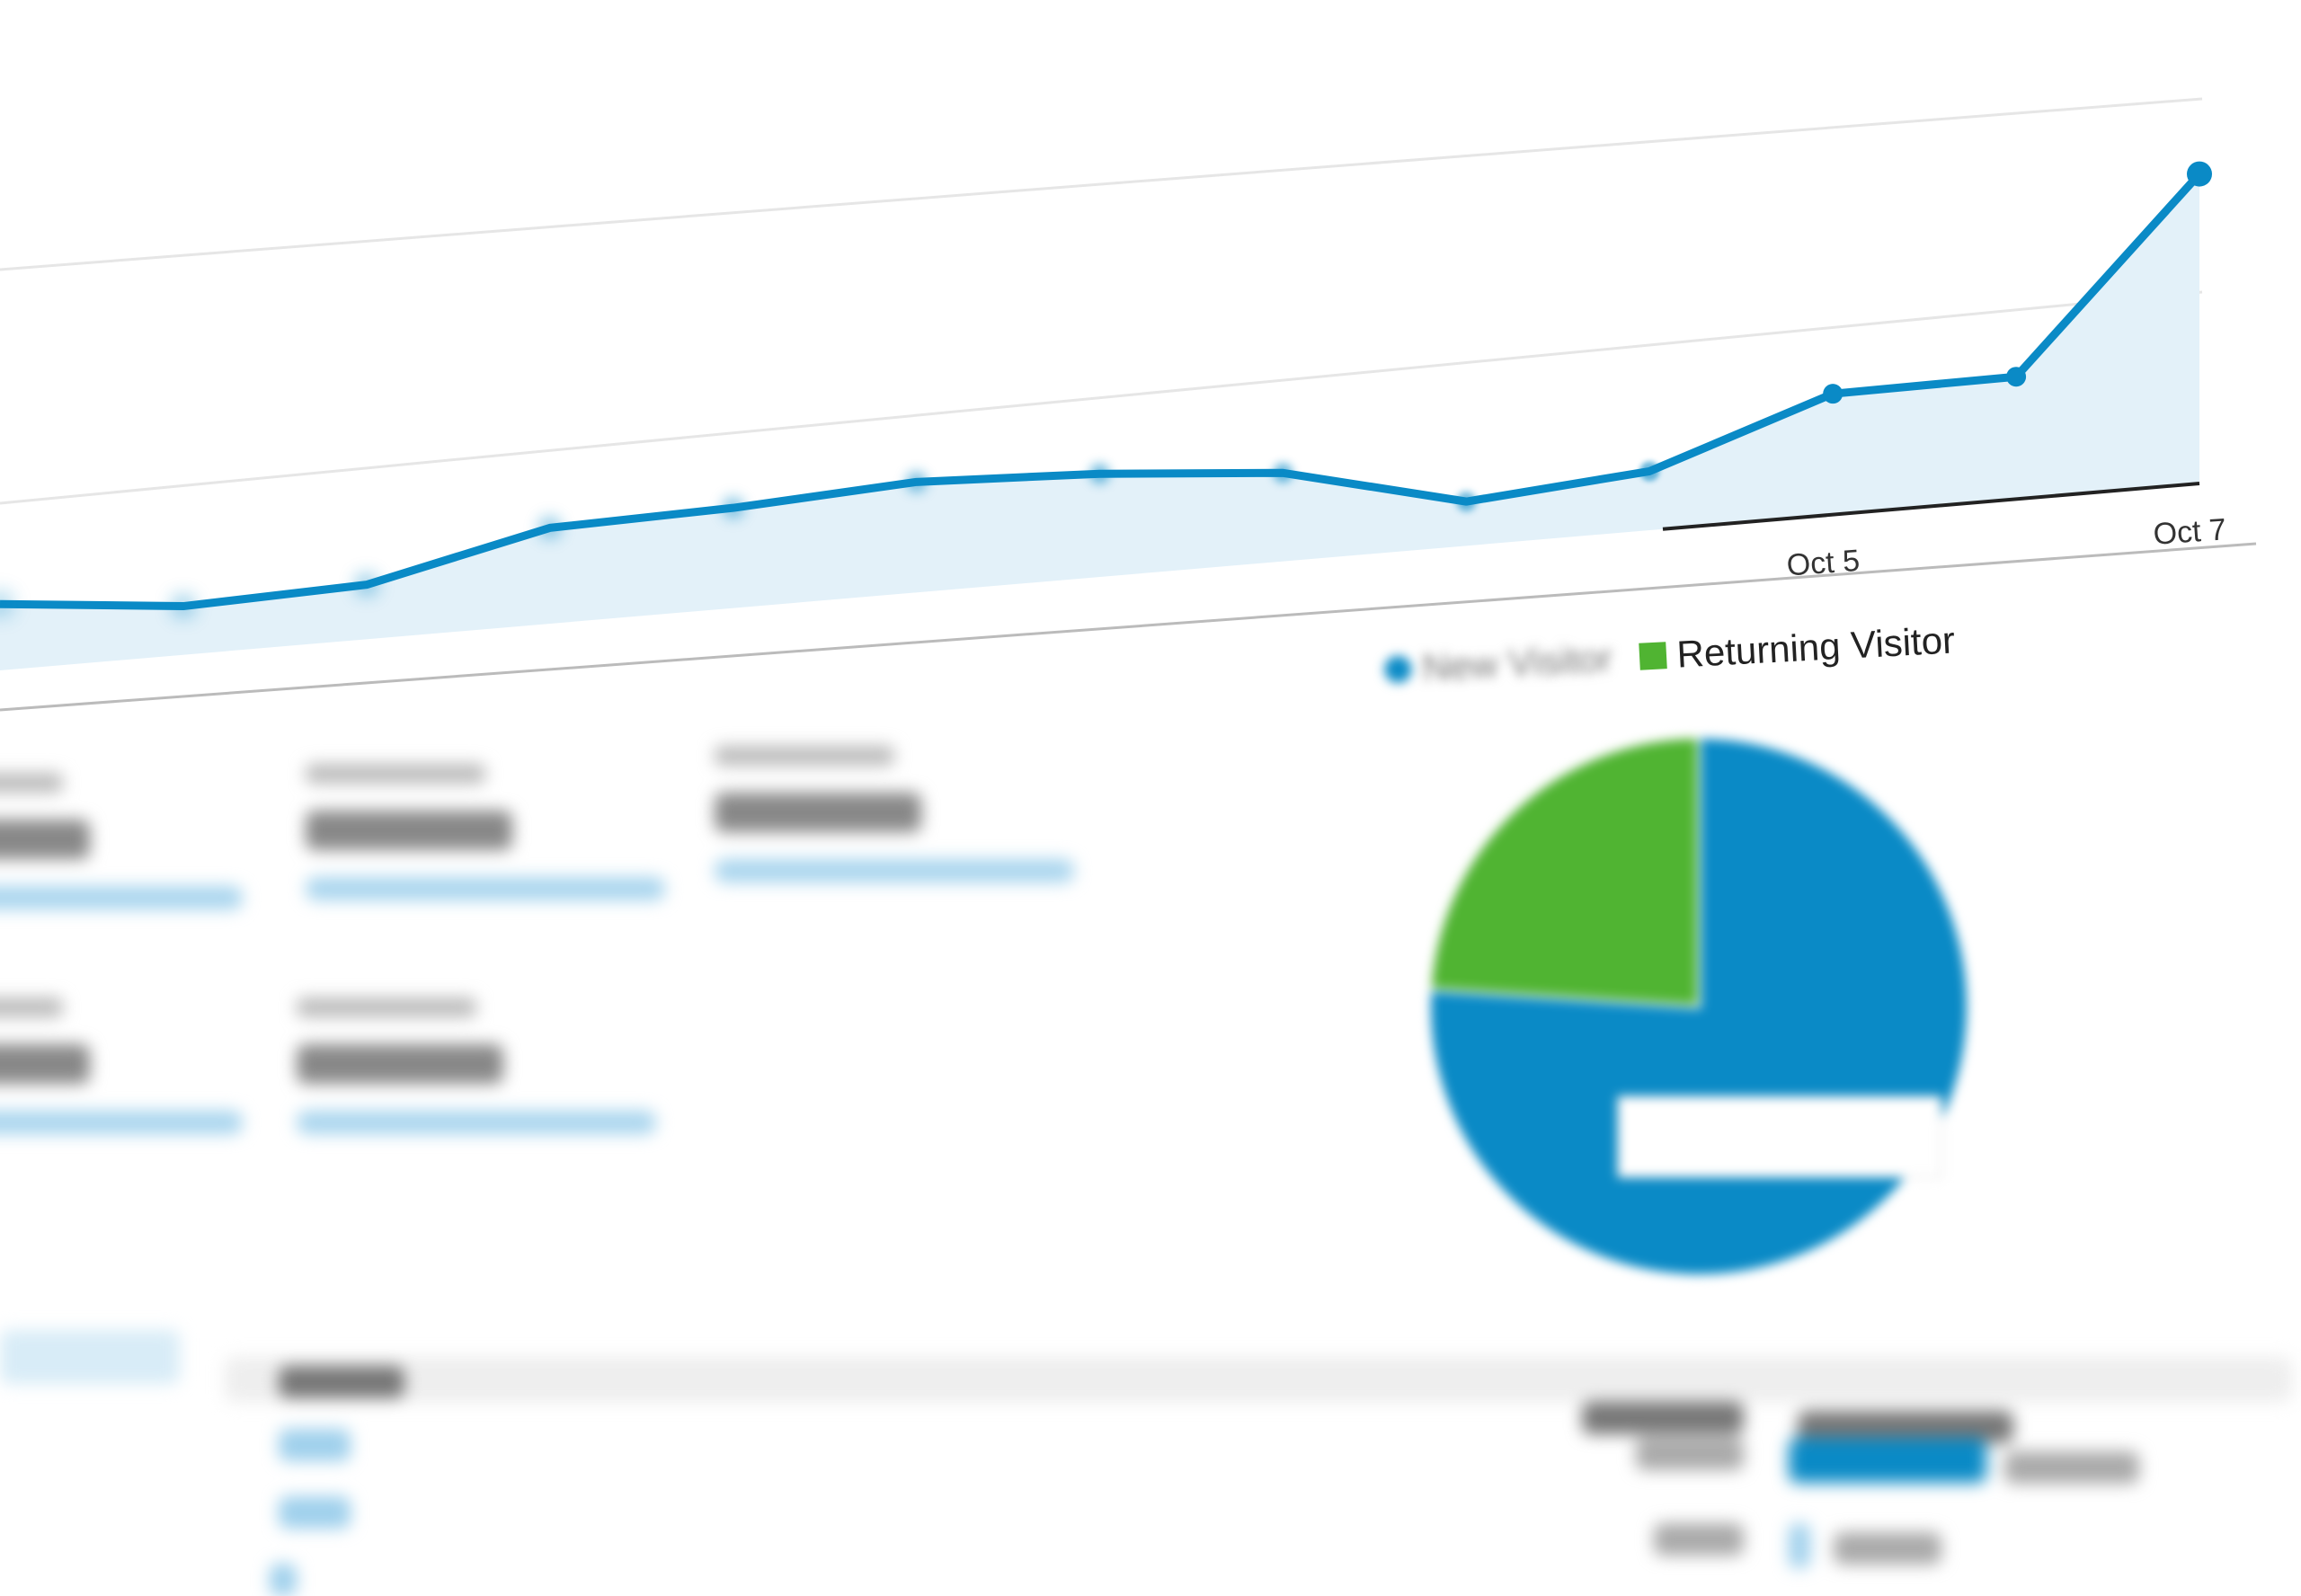  Describe the element at coordinates (1564, 871) in the screenshot. I see `pie-slice` at that location.